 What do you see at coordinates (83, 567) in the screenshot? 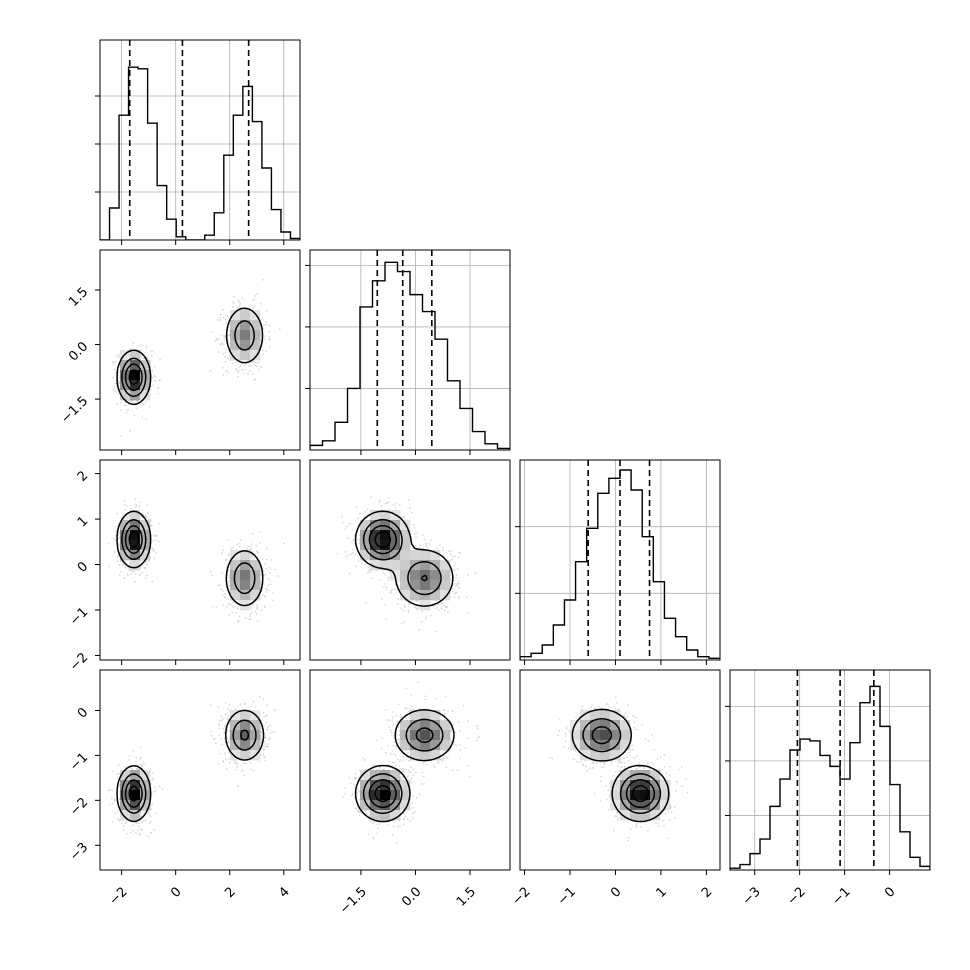
I see `y-tick-label-3-3: 0` at bounding box center [83, 567].